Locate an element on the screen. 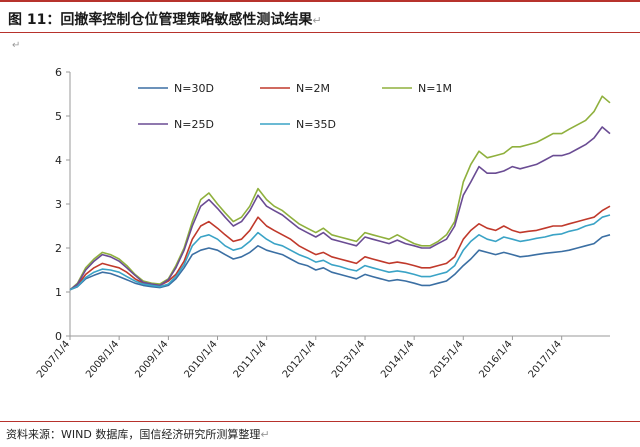 This screenshot has height=447, width=640. legend-label: N=30D is located at coordinates (194, 88).